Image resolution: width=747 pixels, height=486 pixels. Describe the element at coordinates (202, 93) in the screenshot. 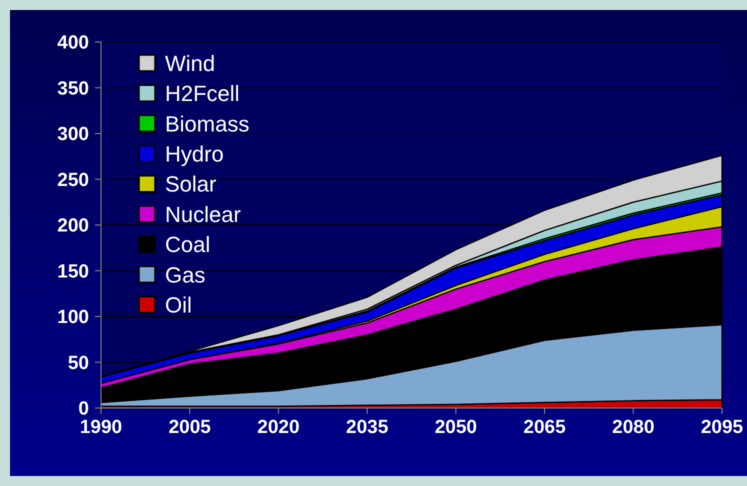

I see `legend-label: H2Fcell` at that location.